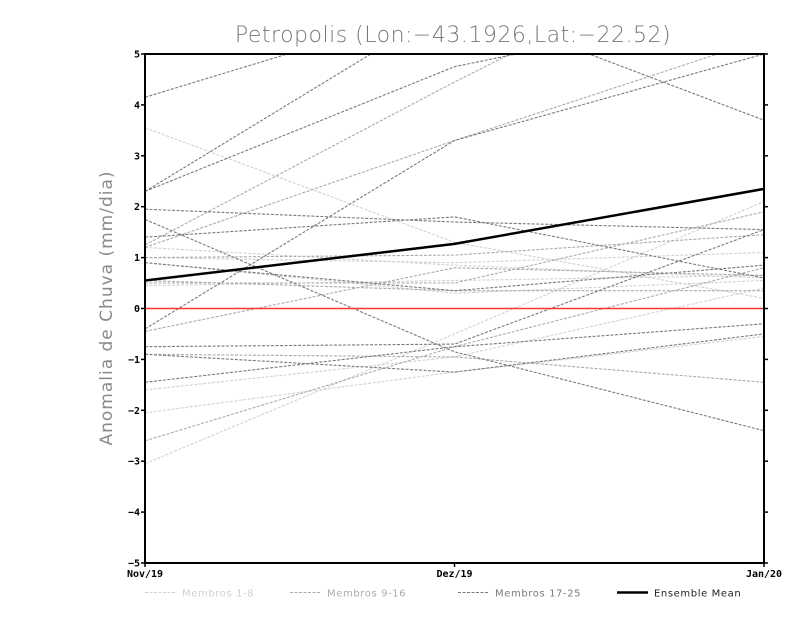 The width and height of the screenshot is (800, 618). Describe the element at coordinates (538, 594) in the screenshot. I see `legend-label: Membros 17-25` at that location.